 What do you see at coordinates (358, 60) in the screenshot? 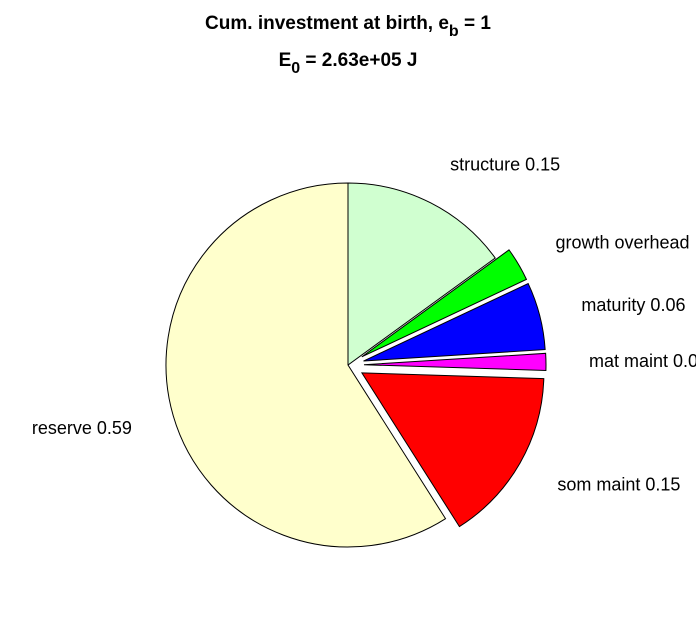
I see `title-2-tail: = 2.63e+05 J` at bounding box center [358, 60].